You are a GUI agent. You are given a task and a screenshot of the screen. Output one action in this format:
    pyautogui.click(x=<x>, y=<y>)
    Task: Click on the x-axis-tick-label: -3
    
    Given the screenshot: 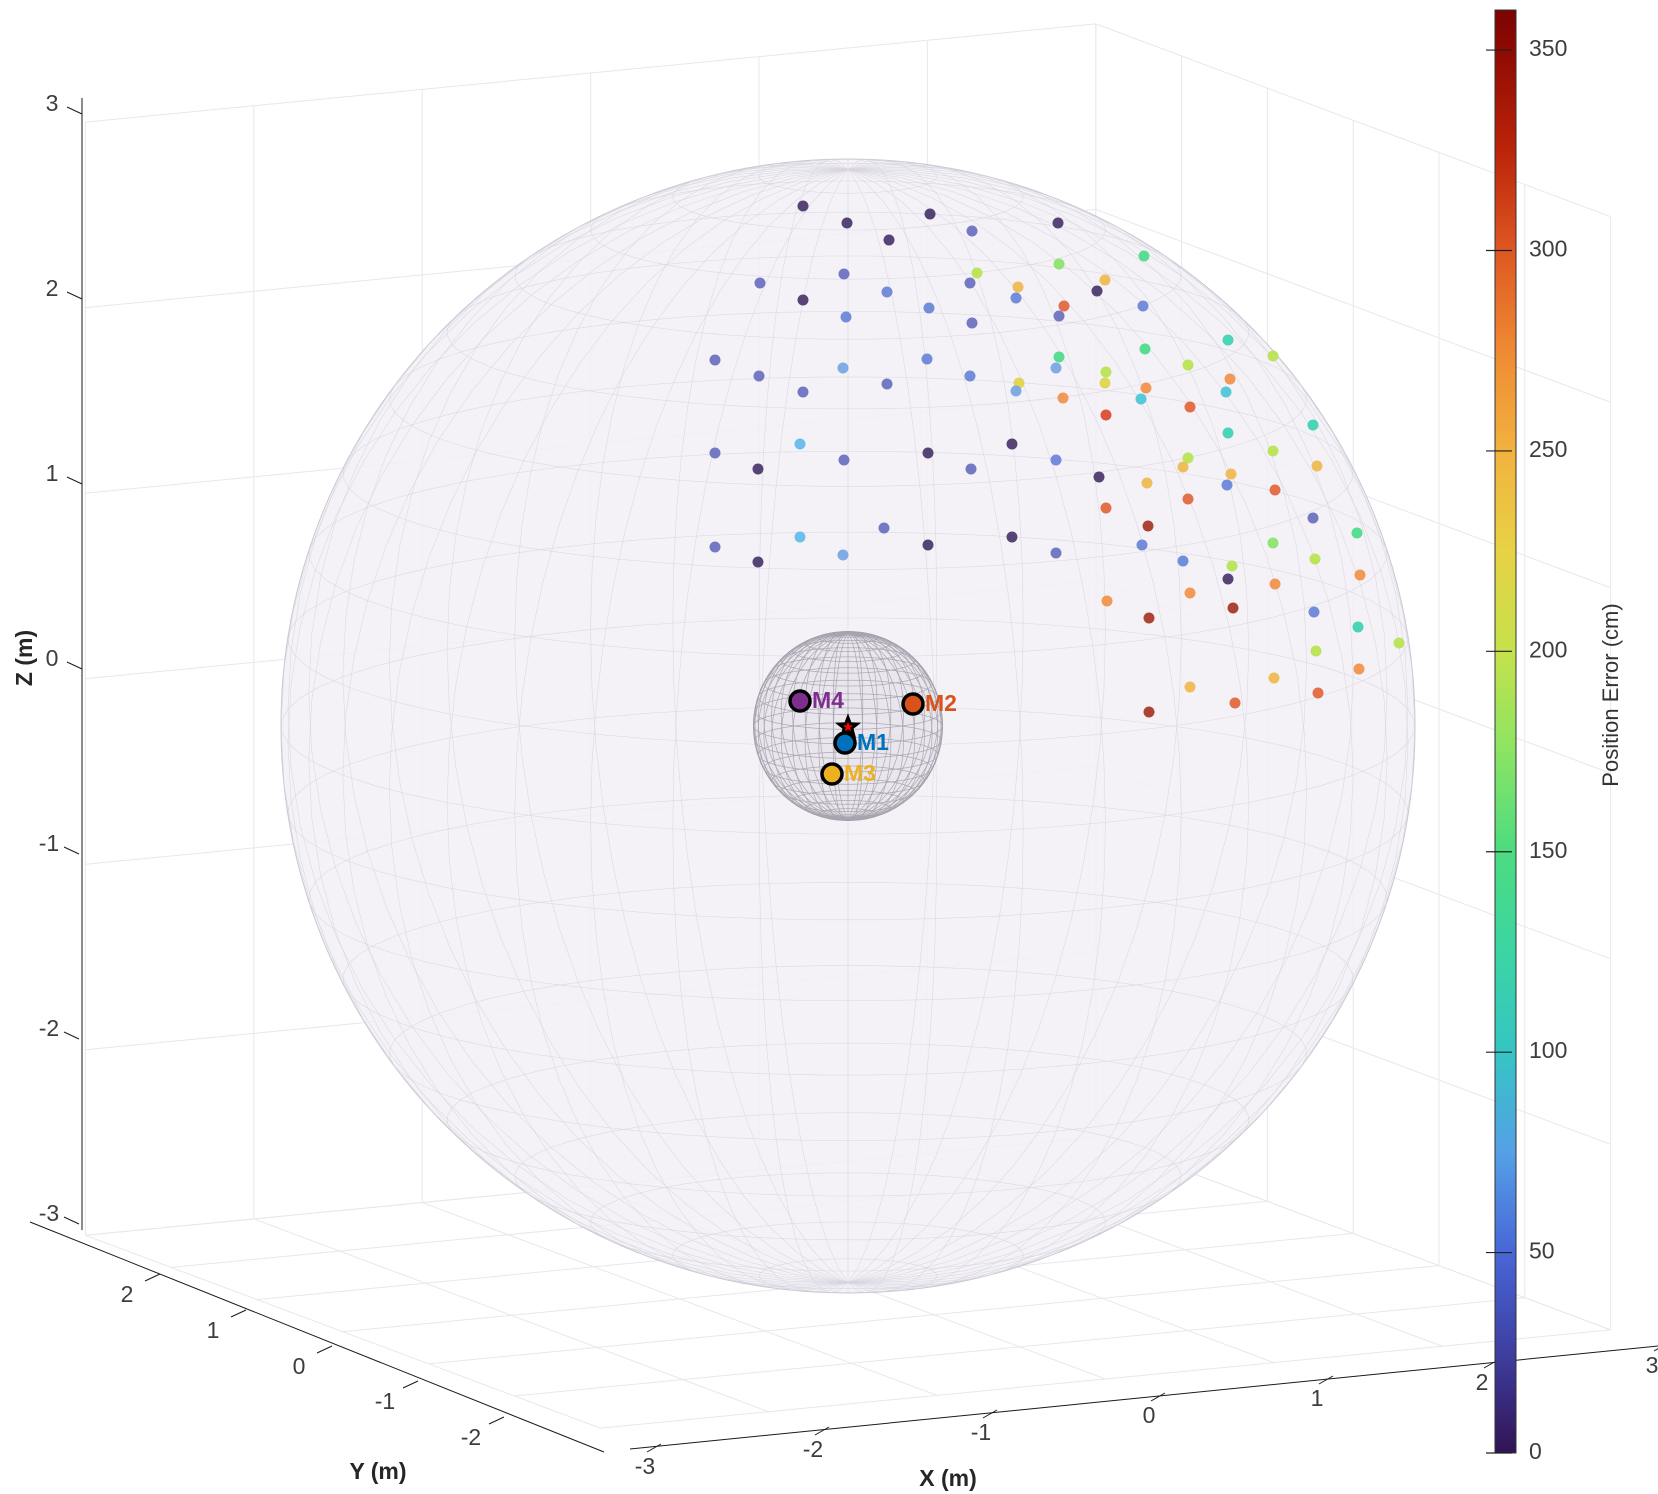 What is the action you would take?
    pyautogui.click(x=645, y=1466)
    